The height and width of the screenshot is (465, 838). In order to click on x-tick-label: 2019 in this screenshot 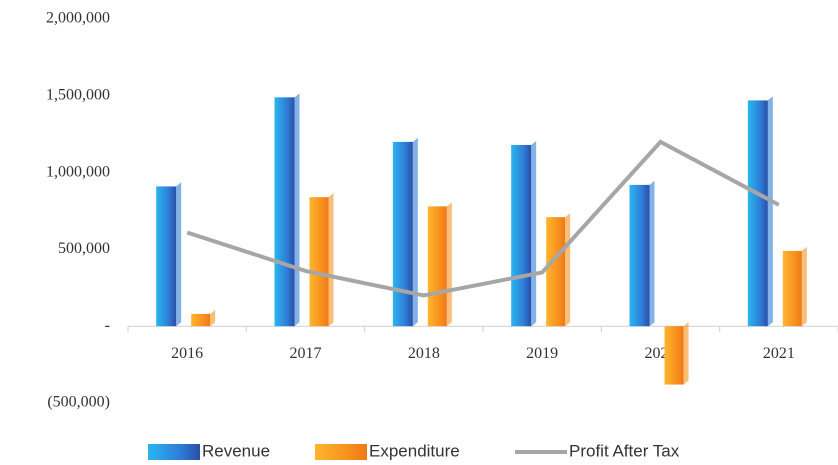, I will do `click(542, 353)`.